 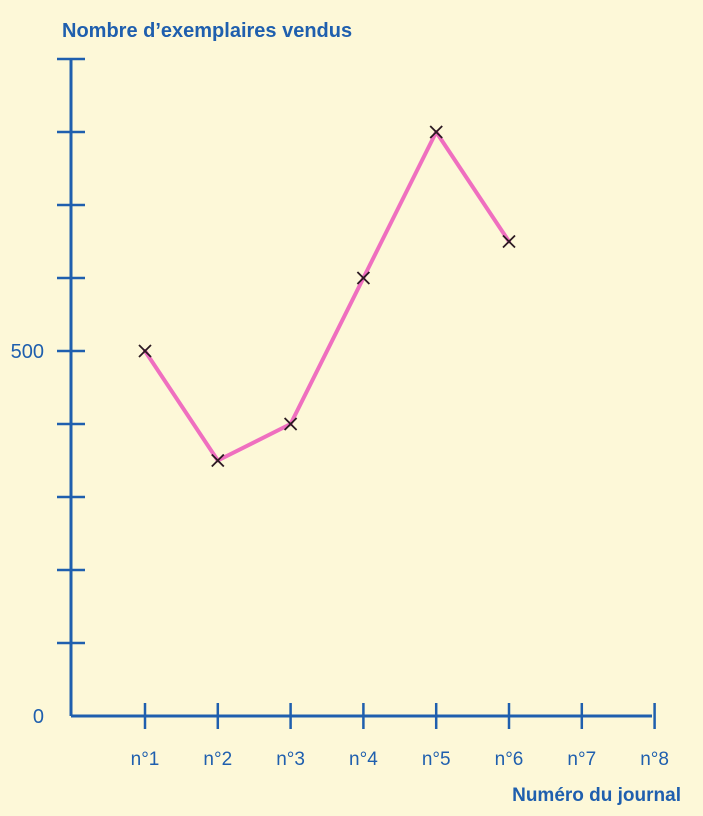 What do you see at coordinates (27, 352) in the screenshot?
I see `y-tick-label: 500` at bounding box center [27, 352].